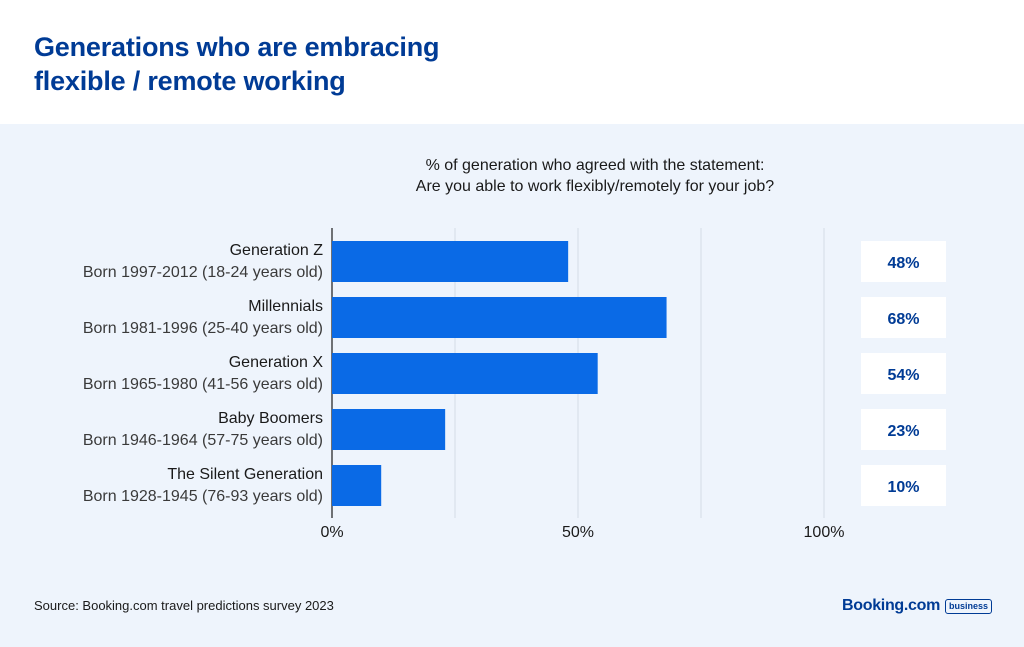 The width and height of the screenshot is (1024, 647). What do you see at coordinates (891, 605) in the screenshot?
I see `brand-name: Booking.com` at bounding box center [891, 605].